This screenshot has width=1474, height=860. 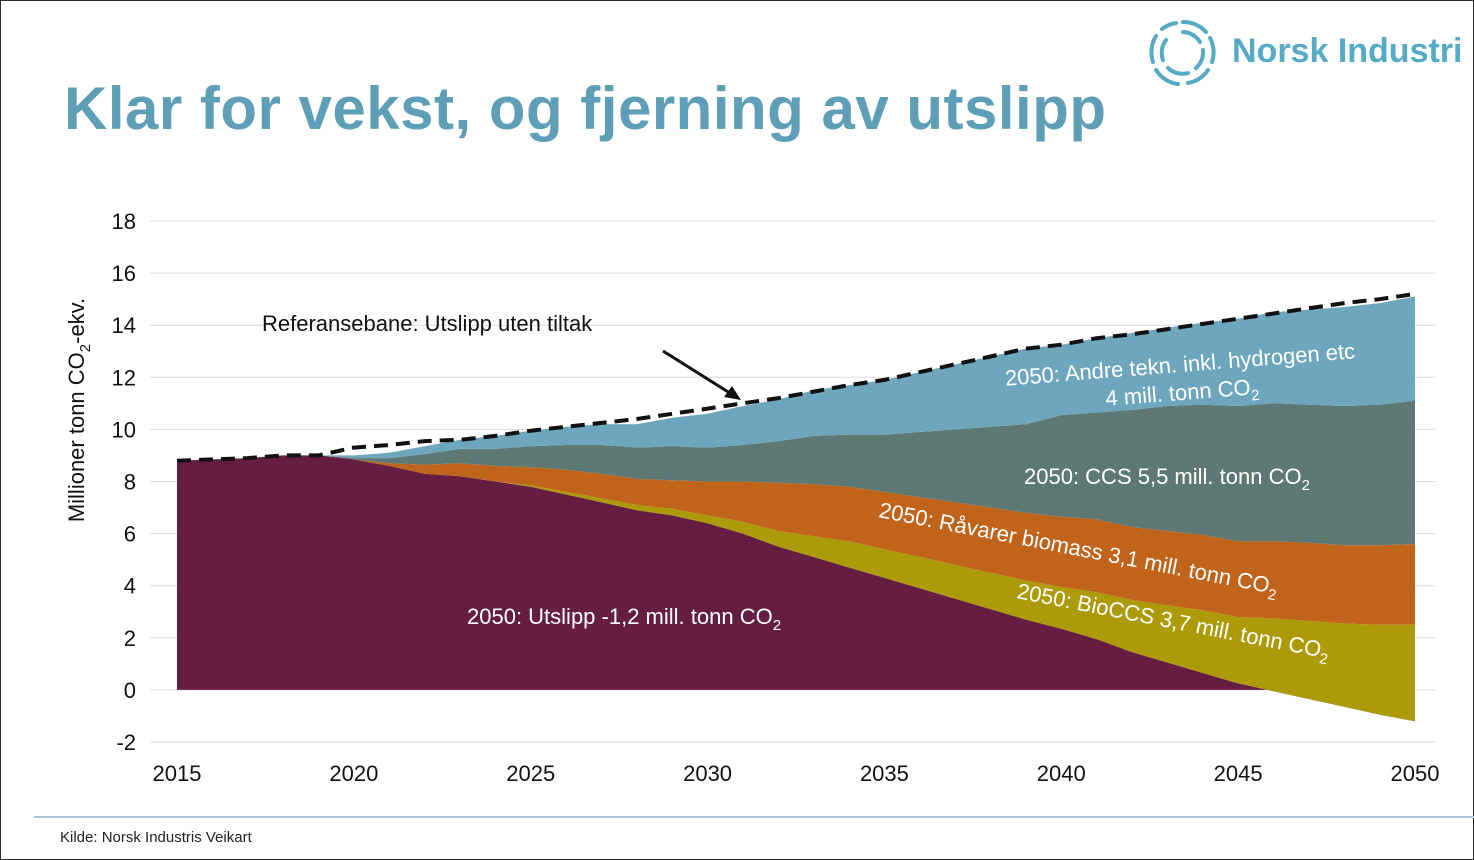 What do you see at coordinates (732, 393) in the screenshot?
I see `reference-arrow-head` at bounding box center [732, 393].